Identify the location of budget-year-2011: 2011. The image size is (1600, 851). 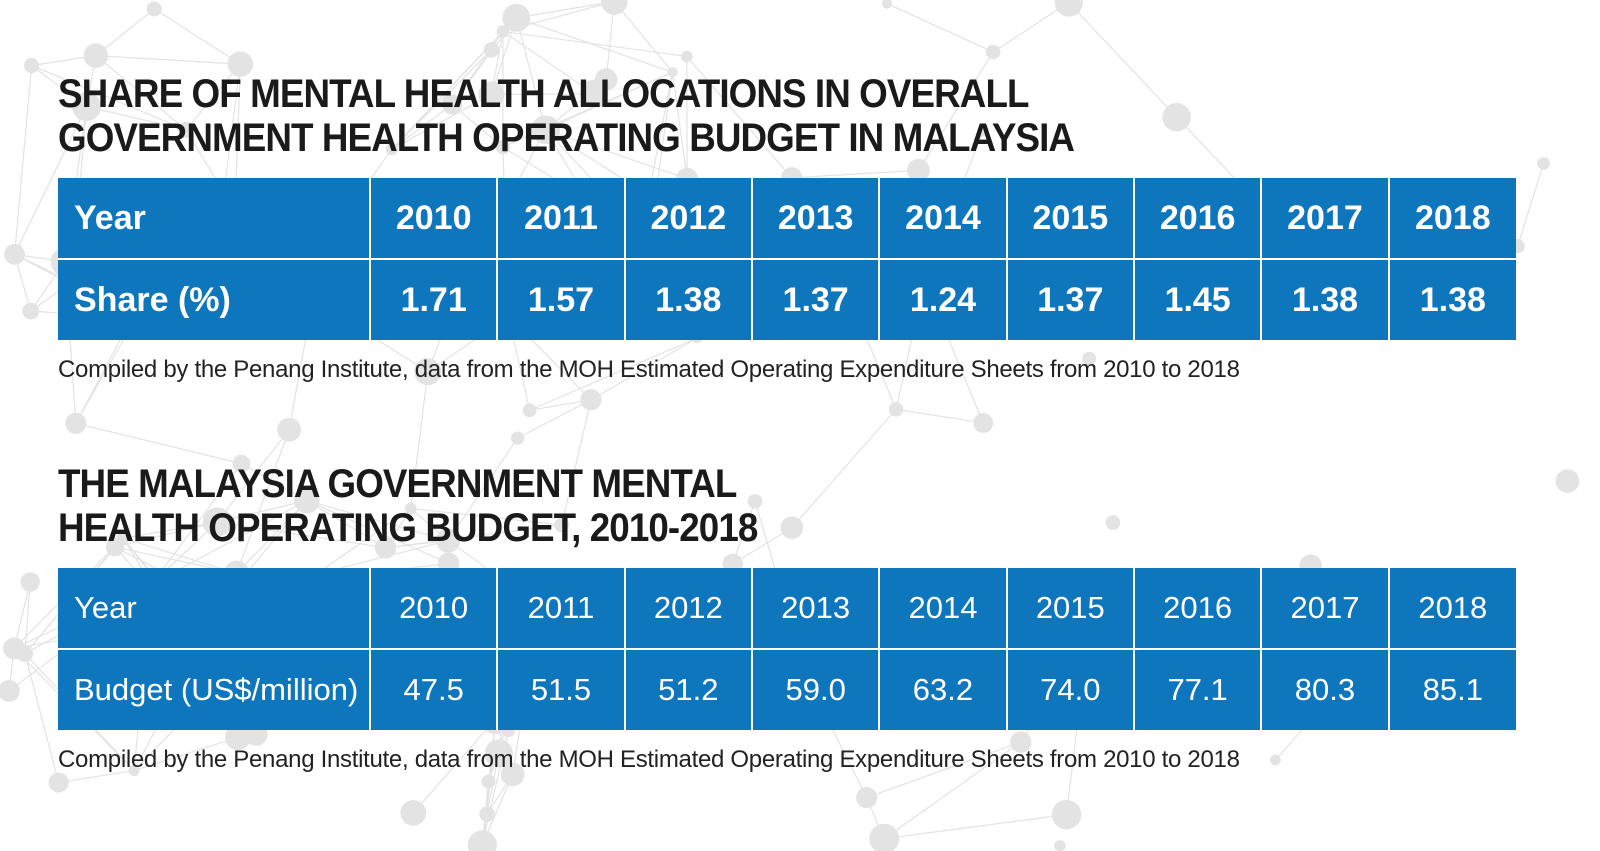
(561, 609).